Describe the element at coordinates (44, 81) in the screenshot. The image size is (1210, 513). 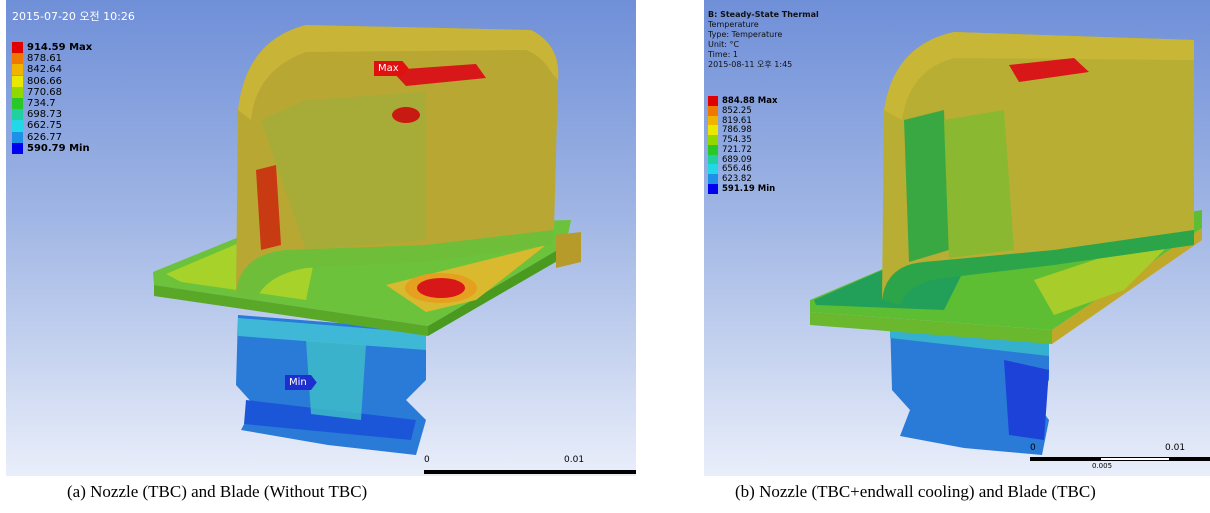
I see `legend-label: 806.66` at that location.